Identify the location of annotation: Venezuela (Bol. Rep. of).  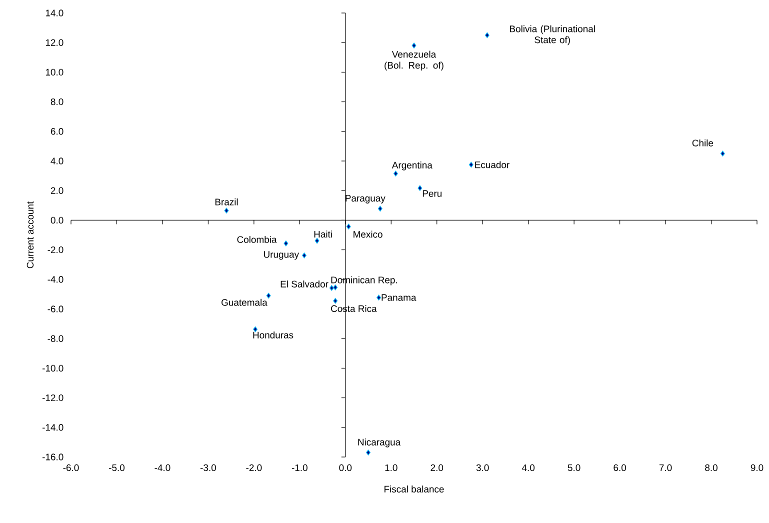
(414, 60).